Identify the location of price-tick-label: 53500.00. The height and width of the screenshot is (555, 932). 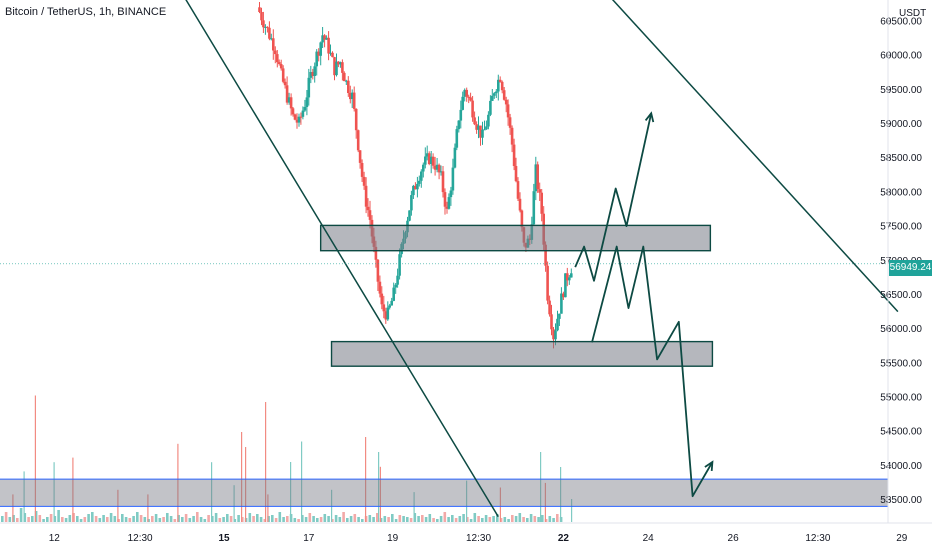
(901, 500).